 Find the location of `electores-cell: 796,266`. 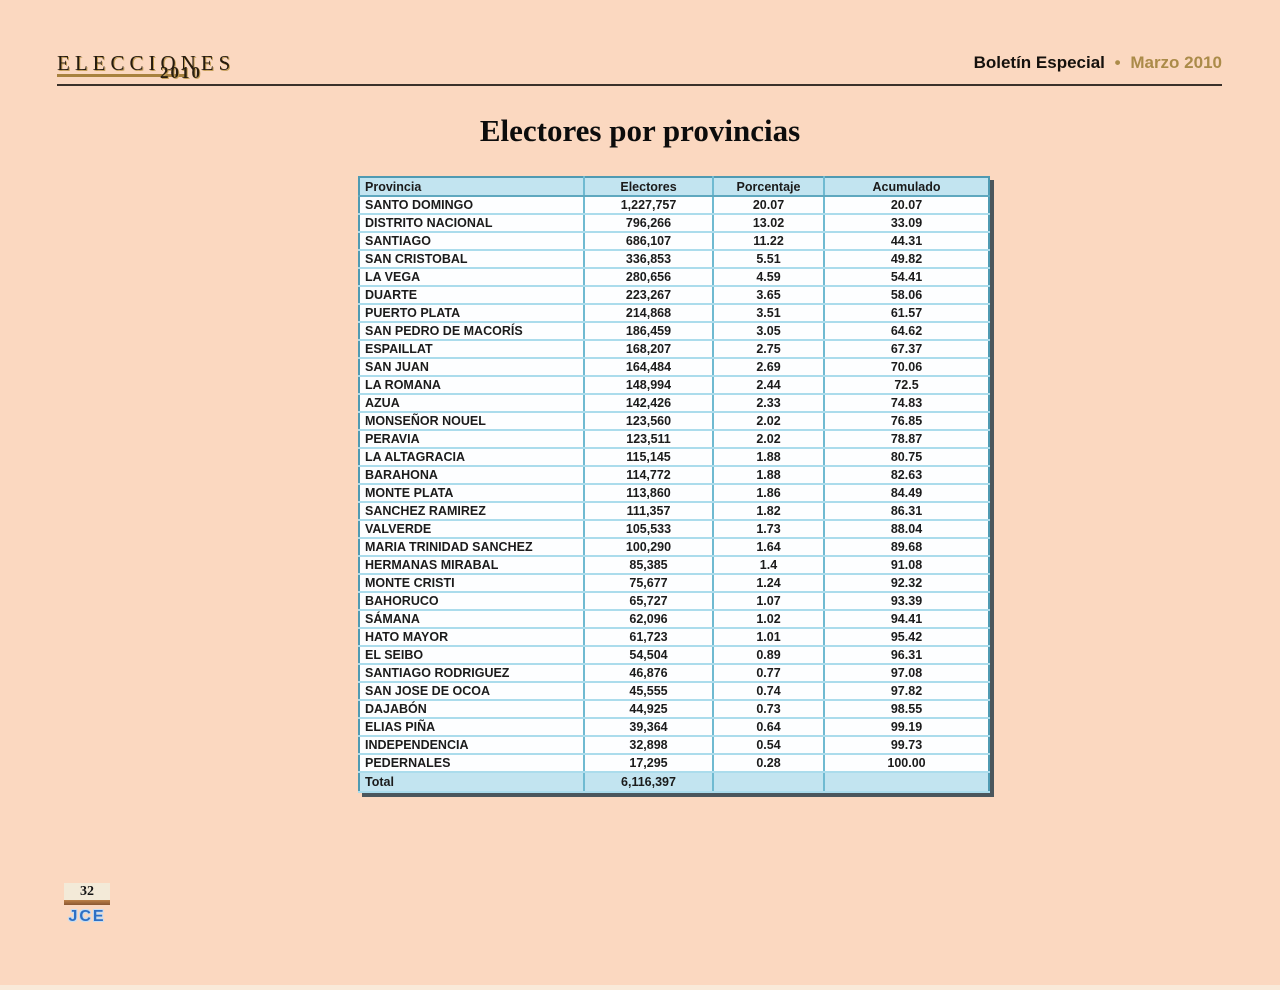

electores-cell: 796,266 is located at coordinates (648, 223).